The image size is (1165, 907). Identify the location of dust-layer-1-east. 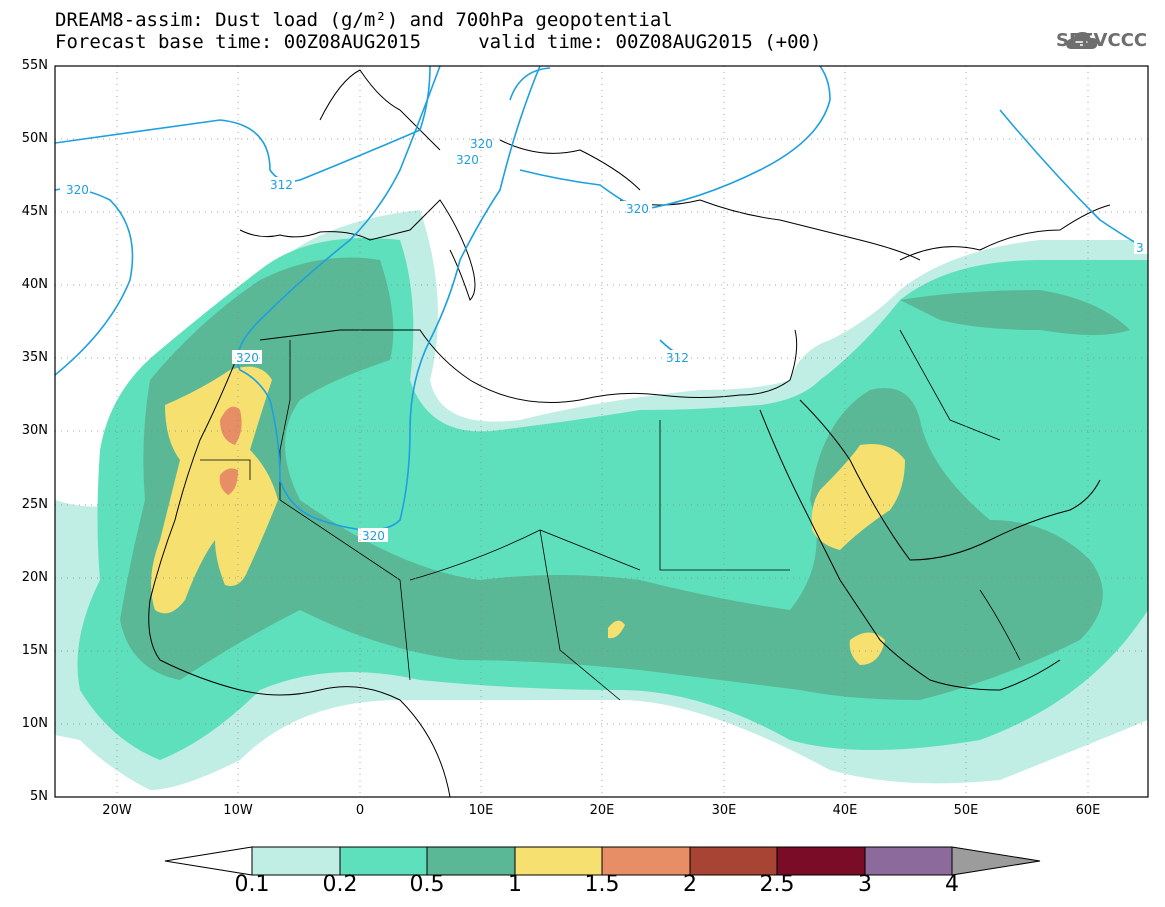
(858, 497).